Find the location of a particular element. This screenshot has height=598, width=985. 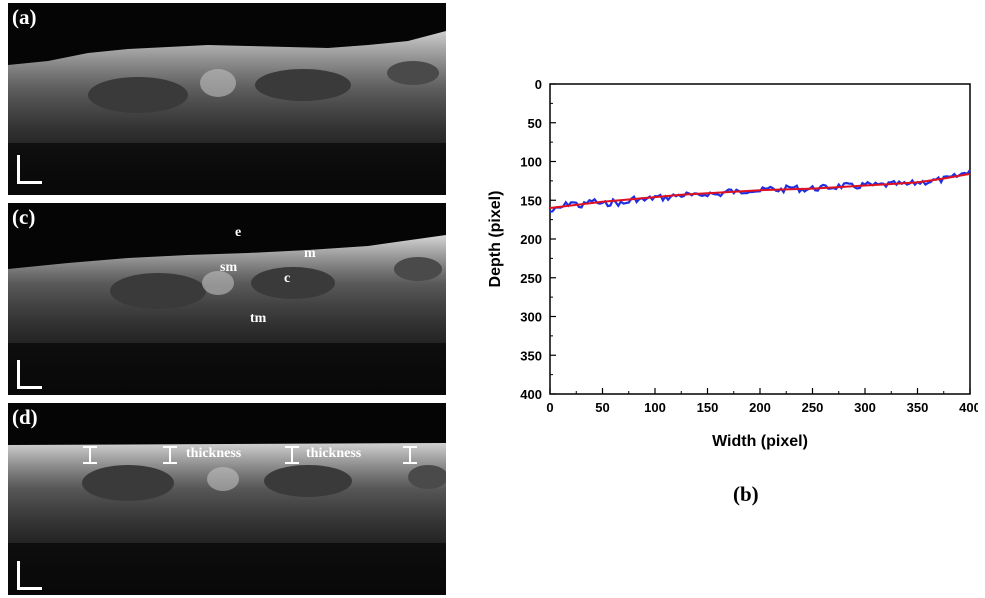

x-tick-label: 50 is located at coordinates (602, 407).